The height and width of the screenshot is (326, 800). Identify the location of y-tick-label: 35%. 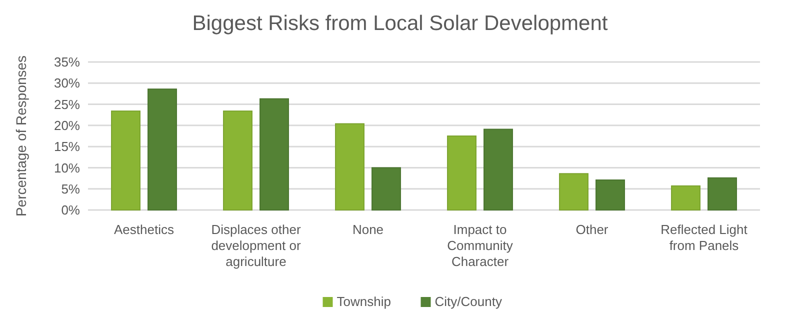
(67, 62).